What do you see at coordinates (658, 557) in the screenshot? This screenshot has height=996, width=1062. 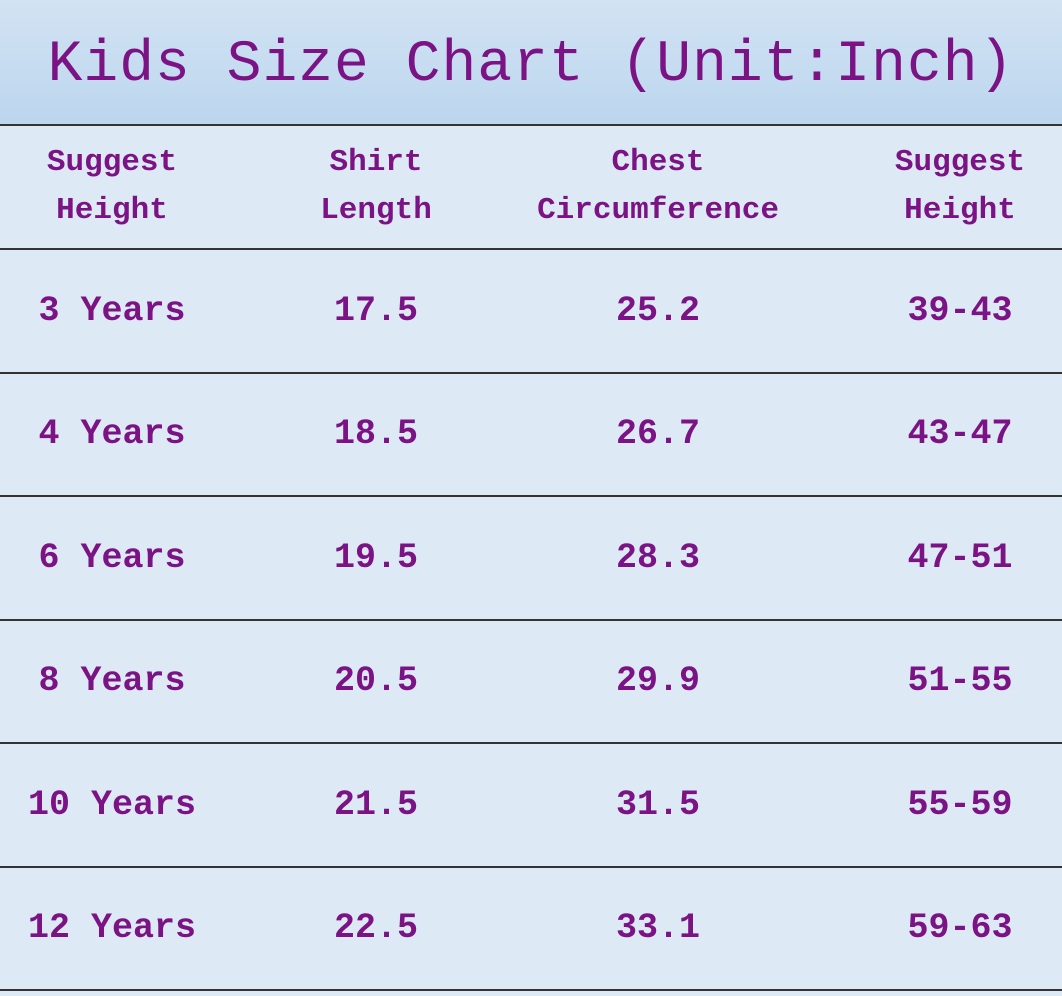 I see `table-cell: 28.3` at bounding box center [658, 557].